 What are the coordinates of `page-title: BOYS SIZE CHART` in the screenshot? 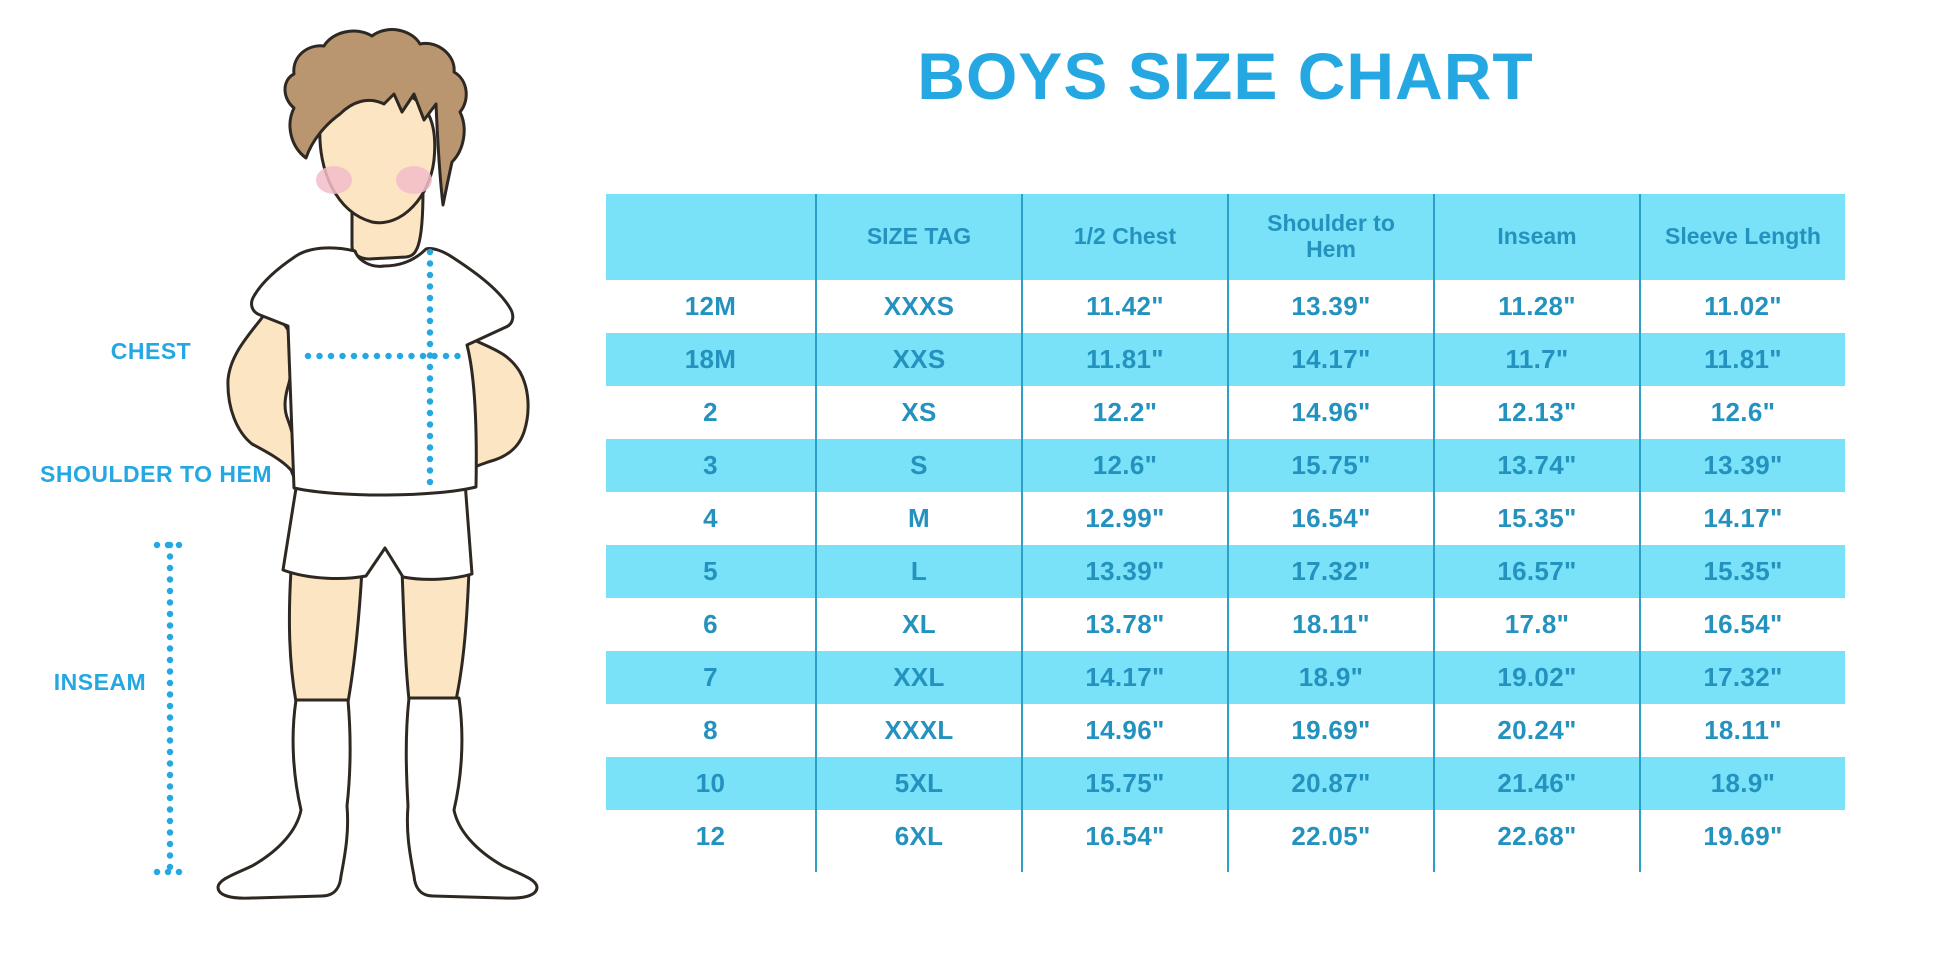 It's located at (1225, 76).